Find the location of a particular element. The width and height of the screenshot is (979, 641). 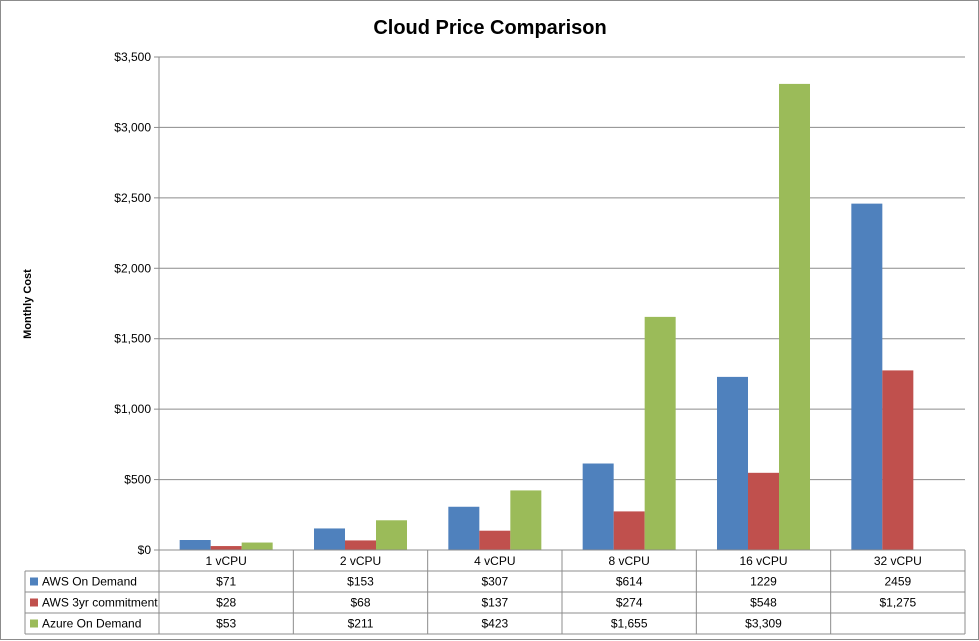

data-cell: $137 is located at coordinates (494, 603).